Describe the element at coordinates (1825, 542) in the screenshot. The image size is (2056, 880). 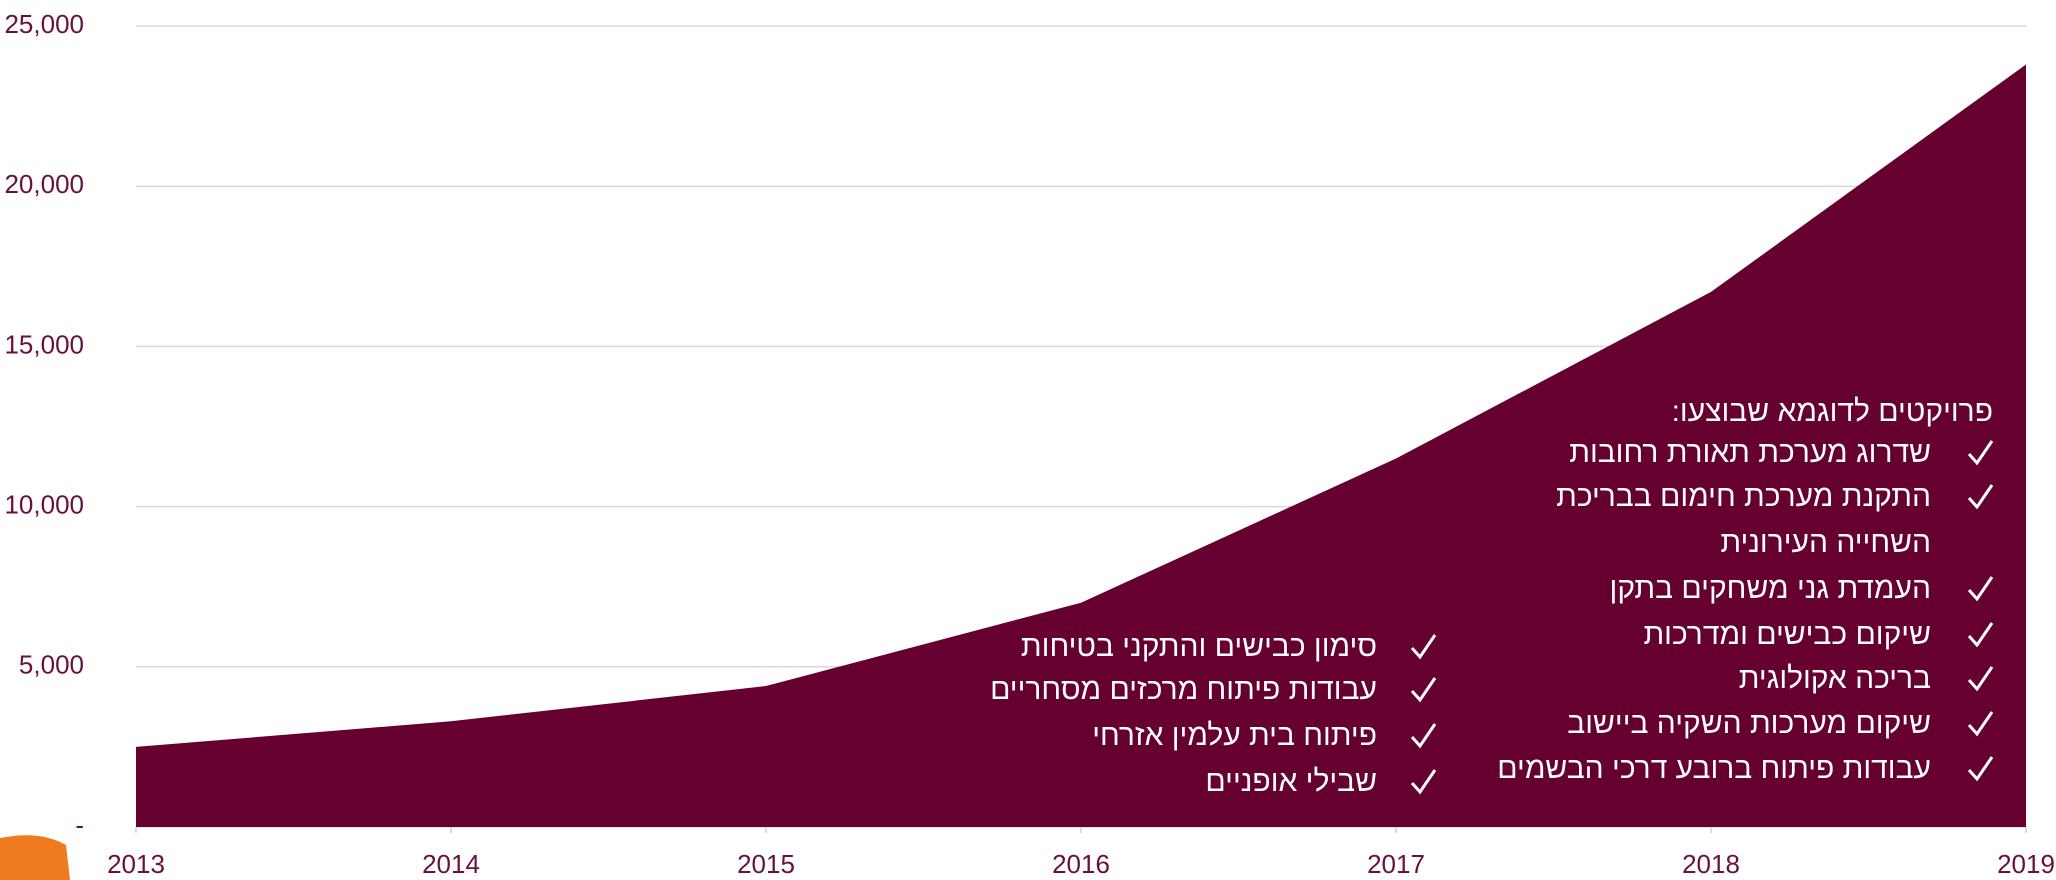
I see `annotation-item: השחייה העירונית` at that location.